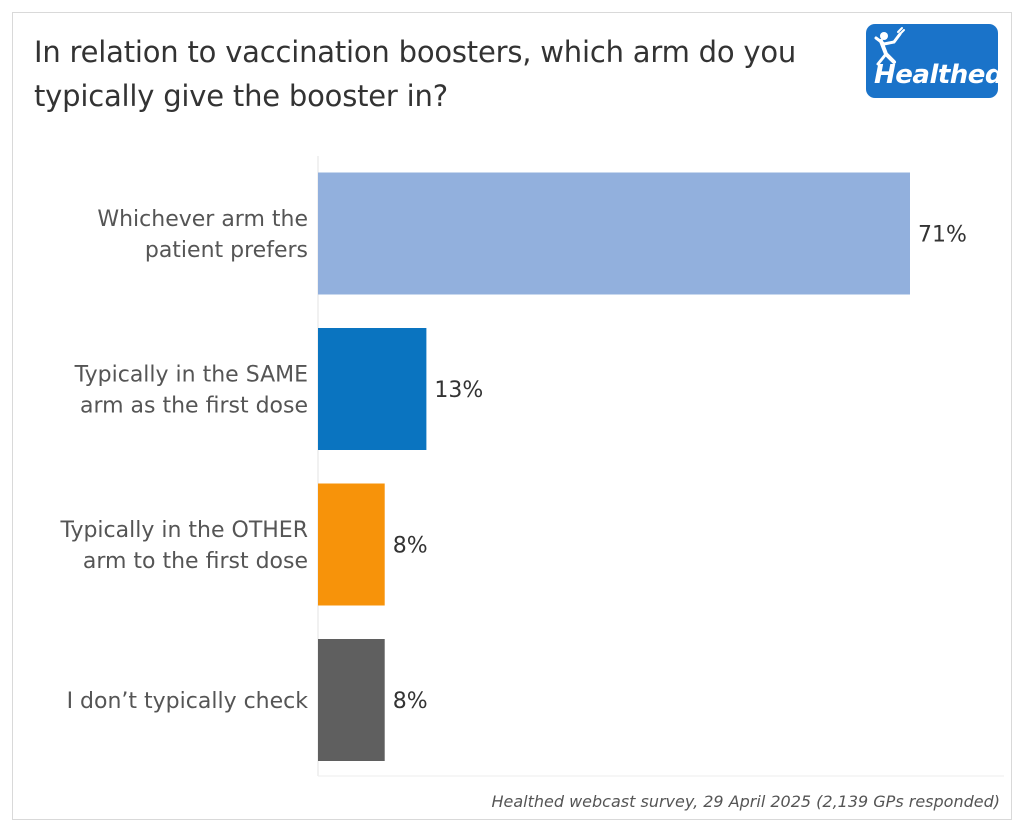 The height and width of the screenshot is (834, 1024). I want to click on data-label-2: 13%, so click(458, 390).